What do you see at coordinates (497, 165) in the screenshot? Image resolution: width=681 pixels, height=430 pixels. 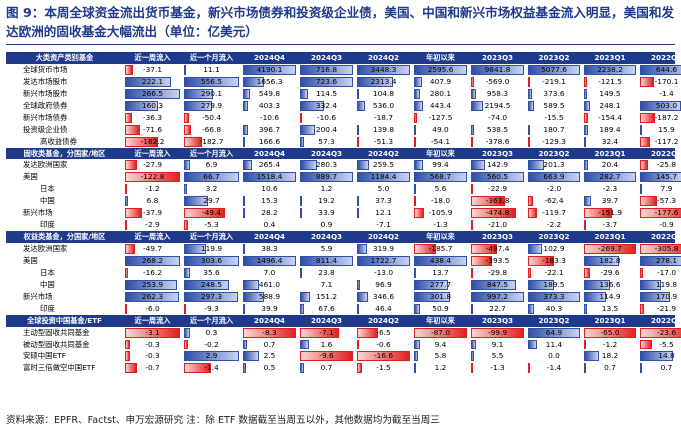 I see `value-text: 142.9` at bounding box center [497, 165].